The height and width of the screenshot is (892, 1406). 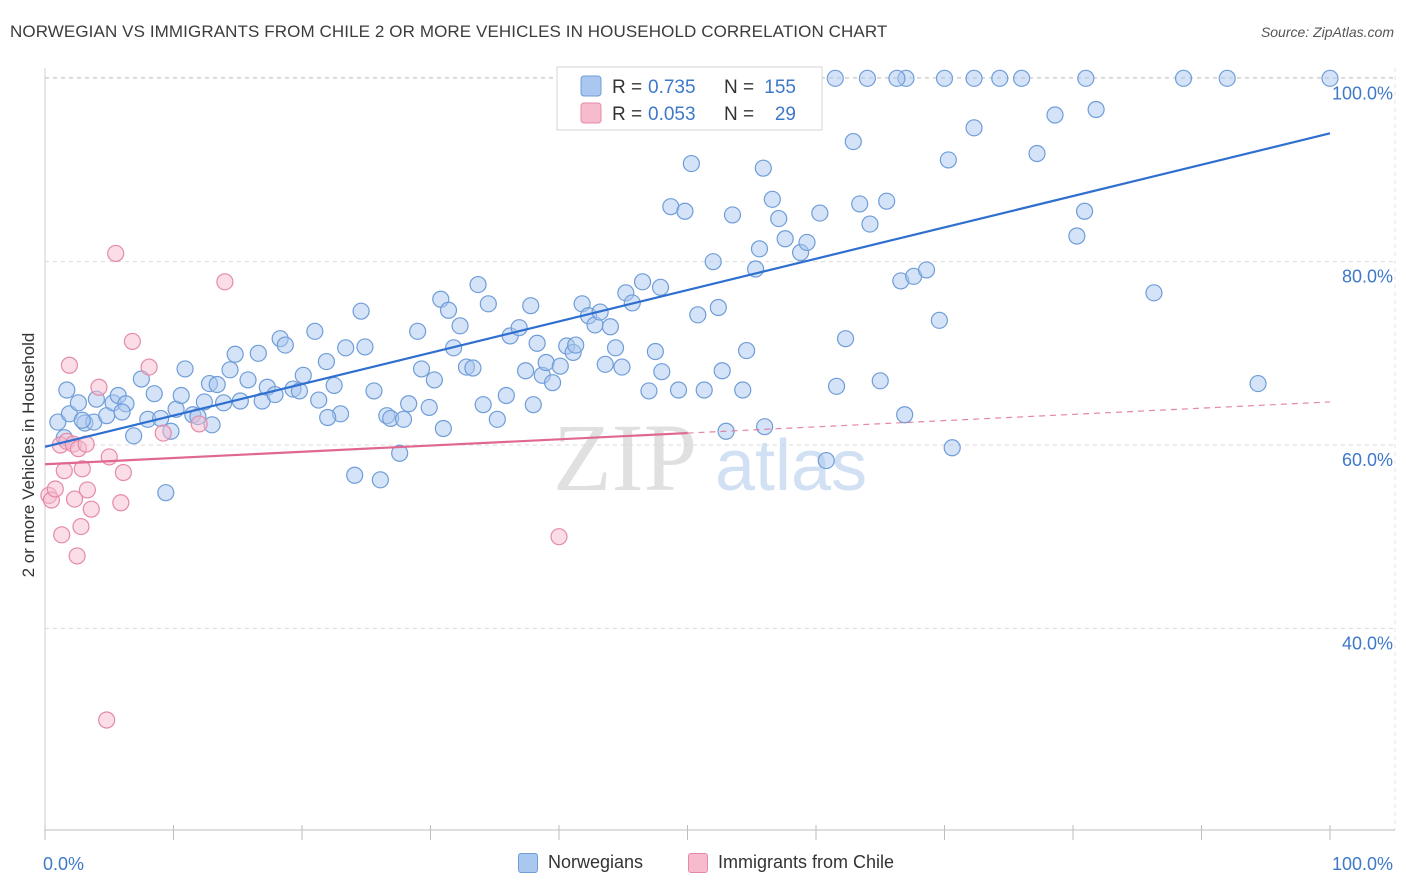 I want to click on y-tick-label-0: 40.0%, so click(x=1367, y=643).